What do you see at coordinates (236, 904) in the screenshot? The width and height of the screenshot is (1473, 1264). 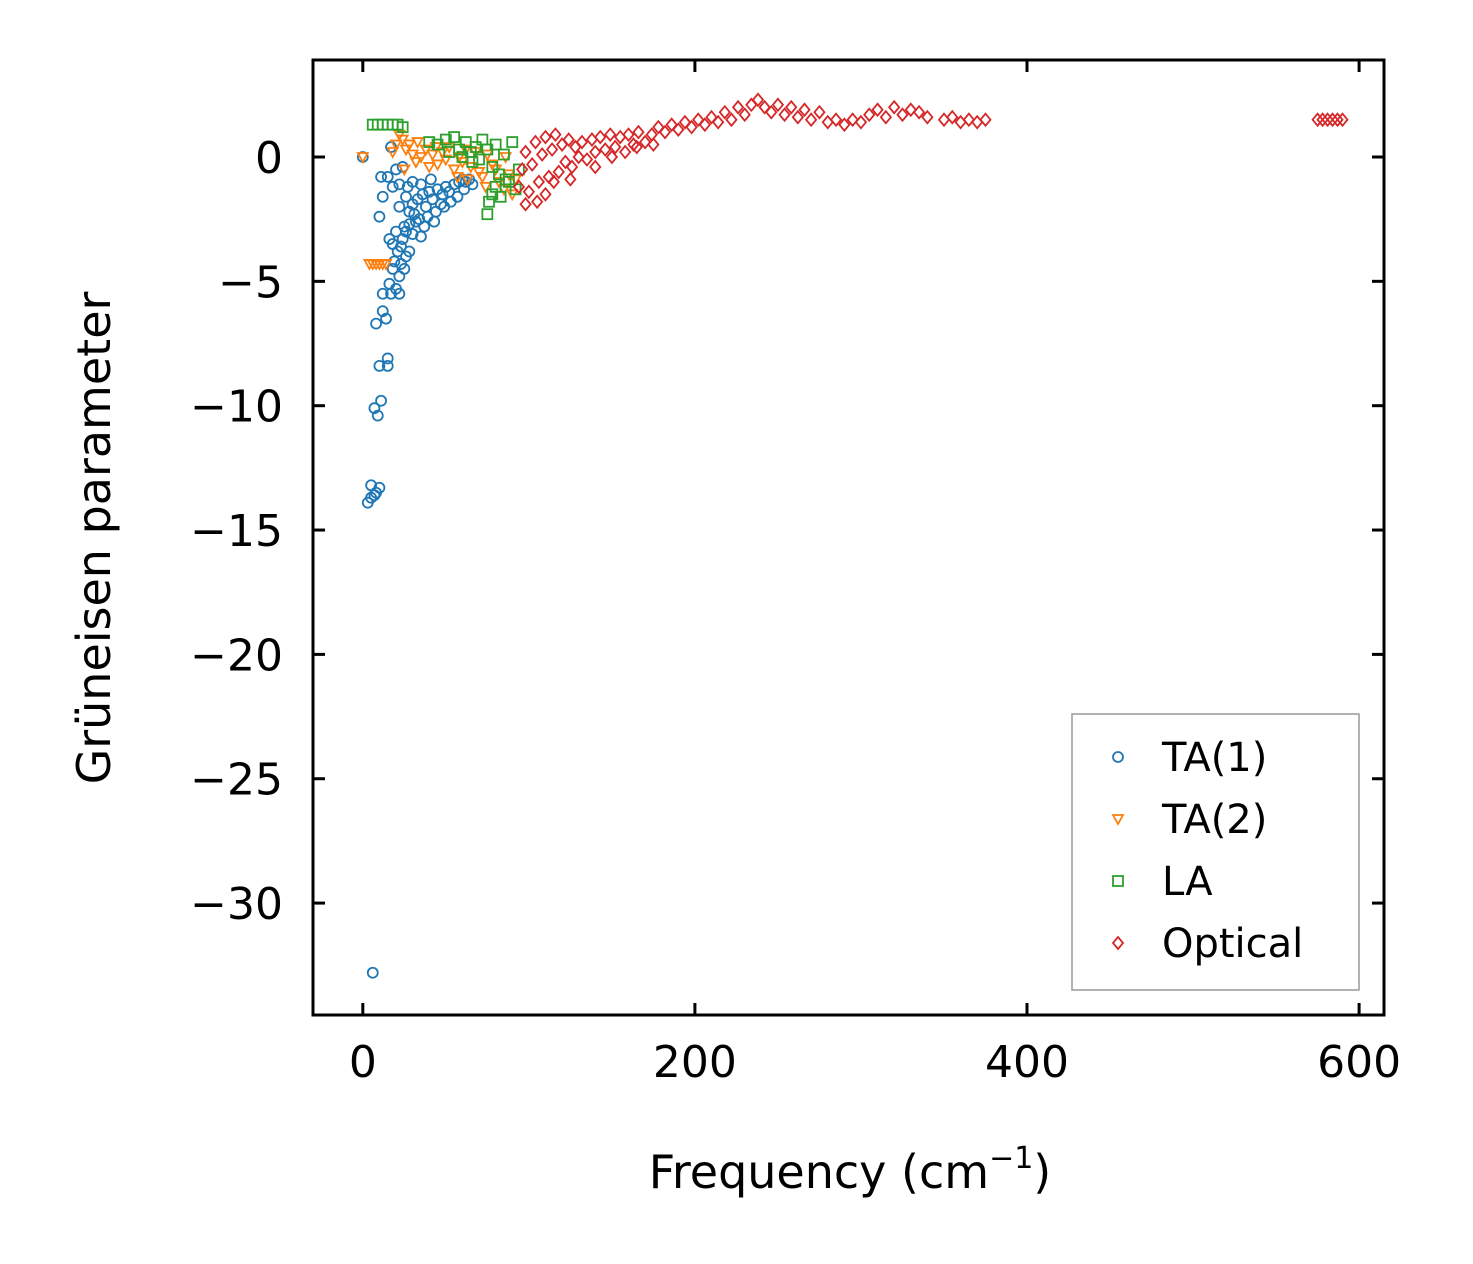 I see `y-tick-label: −30` at bounding box center [236, 904].